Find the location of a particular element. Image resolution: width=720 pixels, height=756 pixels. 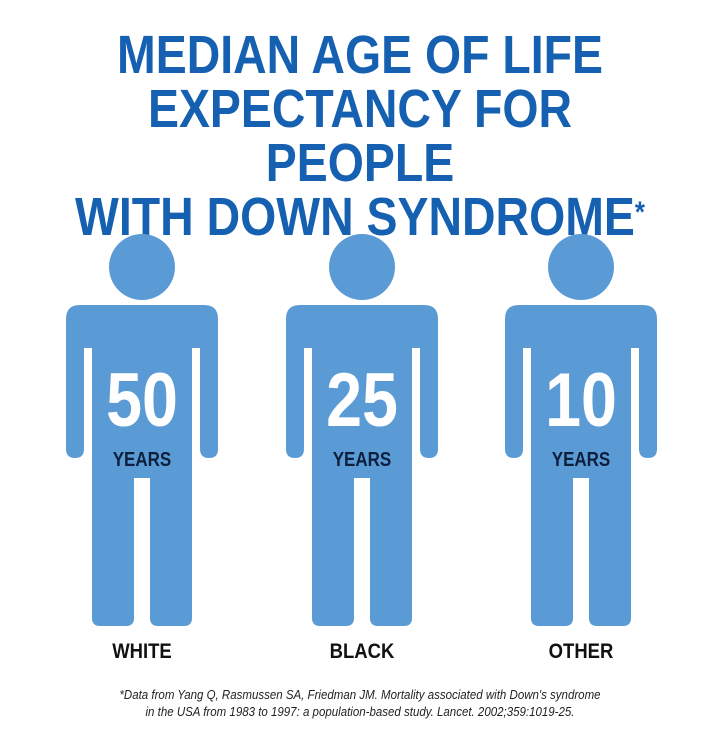

title-line: MEDIAN AGE OF LIFE is located at coordinates (360, 55).